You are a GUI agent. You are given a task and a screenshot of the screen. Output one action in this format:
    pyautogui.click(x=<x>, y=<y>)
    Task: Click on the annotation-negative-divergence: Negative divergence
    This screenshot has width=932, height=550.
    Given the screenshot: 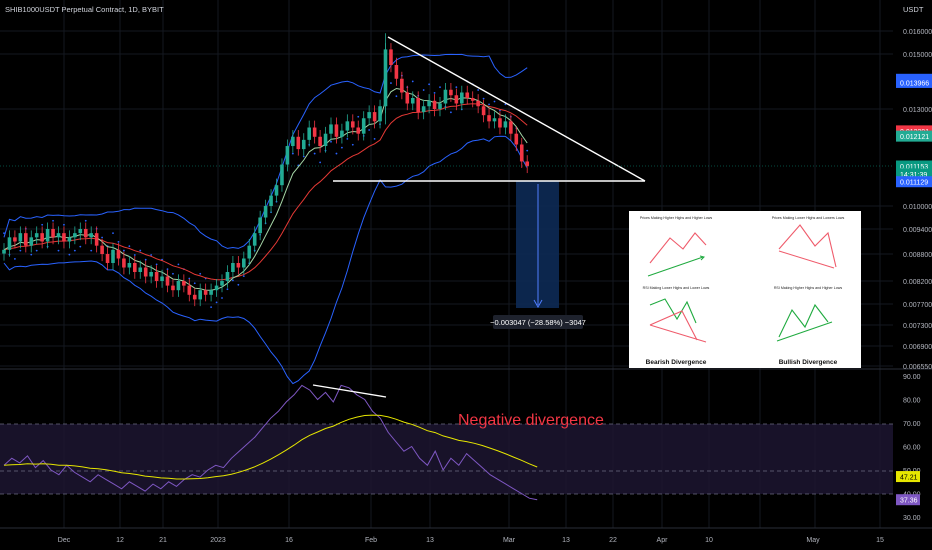 What is the action you would take?
    pyautogui.click(x=531, y=420)
    